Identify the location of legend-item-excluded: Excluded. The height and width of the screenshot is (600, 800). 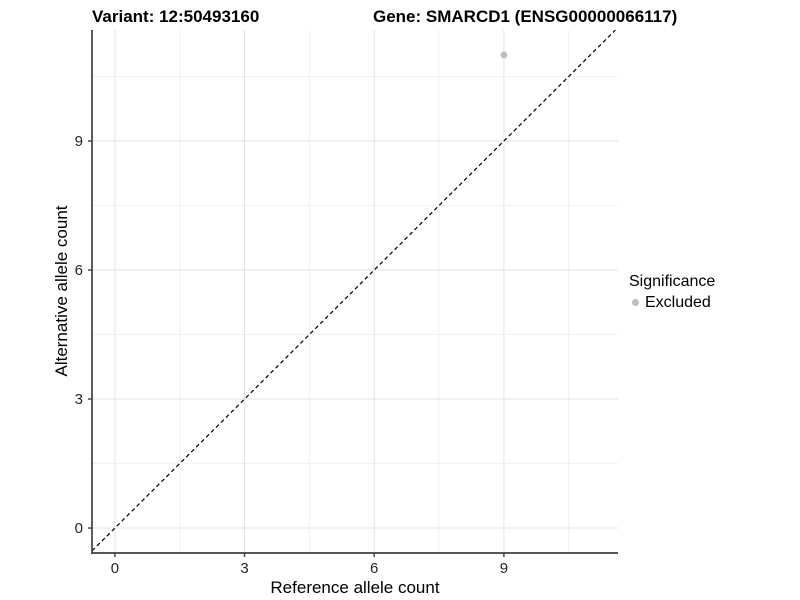
(672, 302).